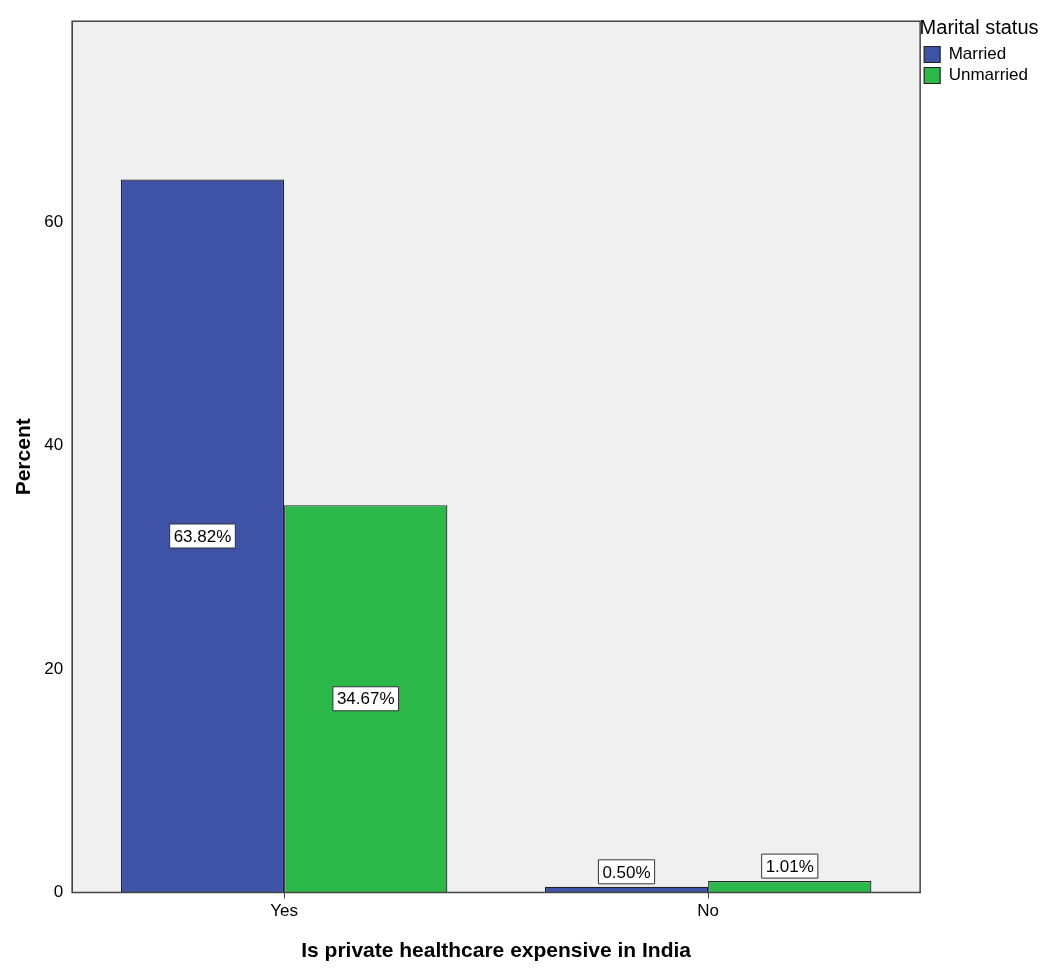 This screenshot has width=1050, height=977. I want to click on y-tick-label: 0, so click(58, 892).